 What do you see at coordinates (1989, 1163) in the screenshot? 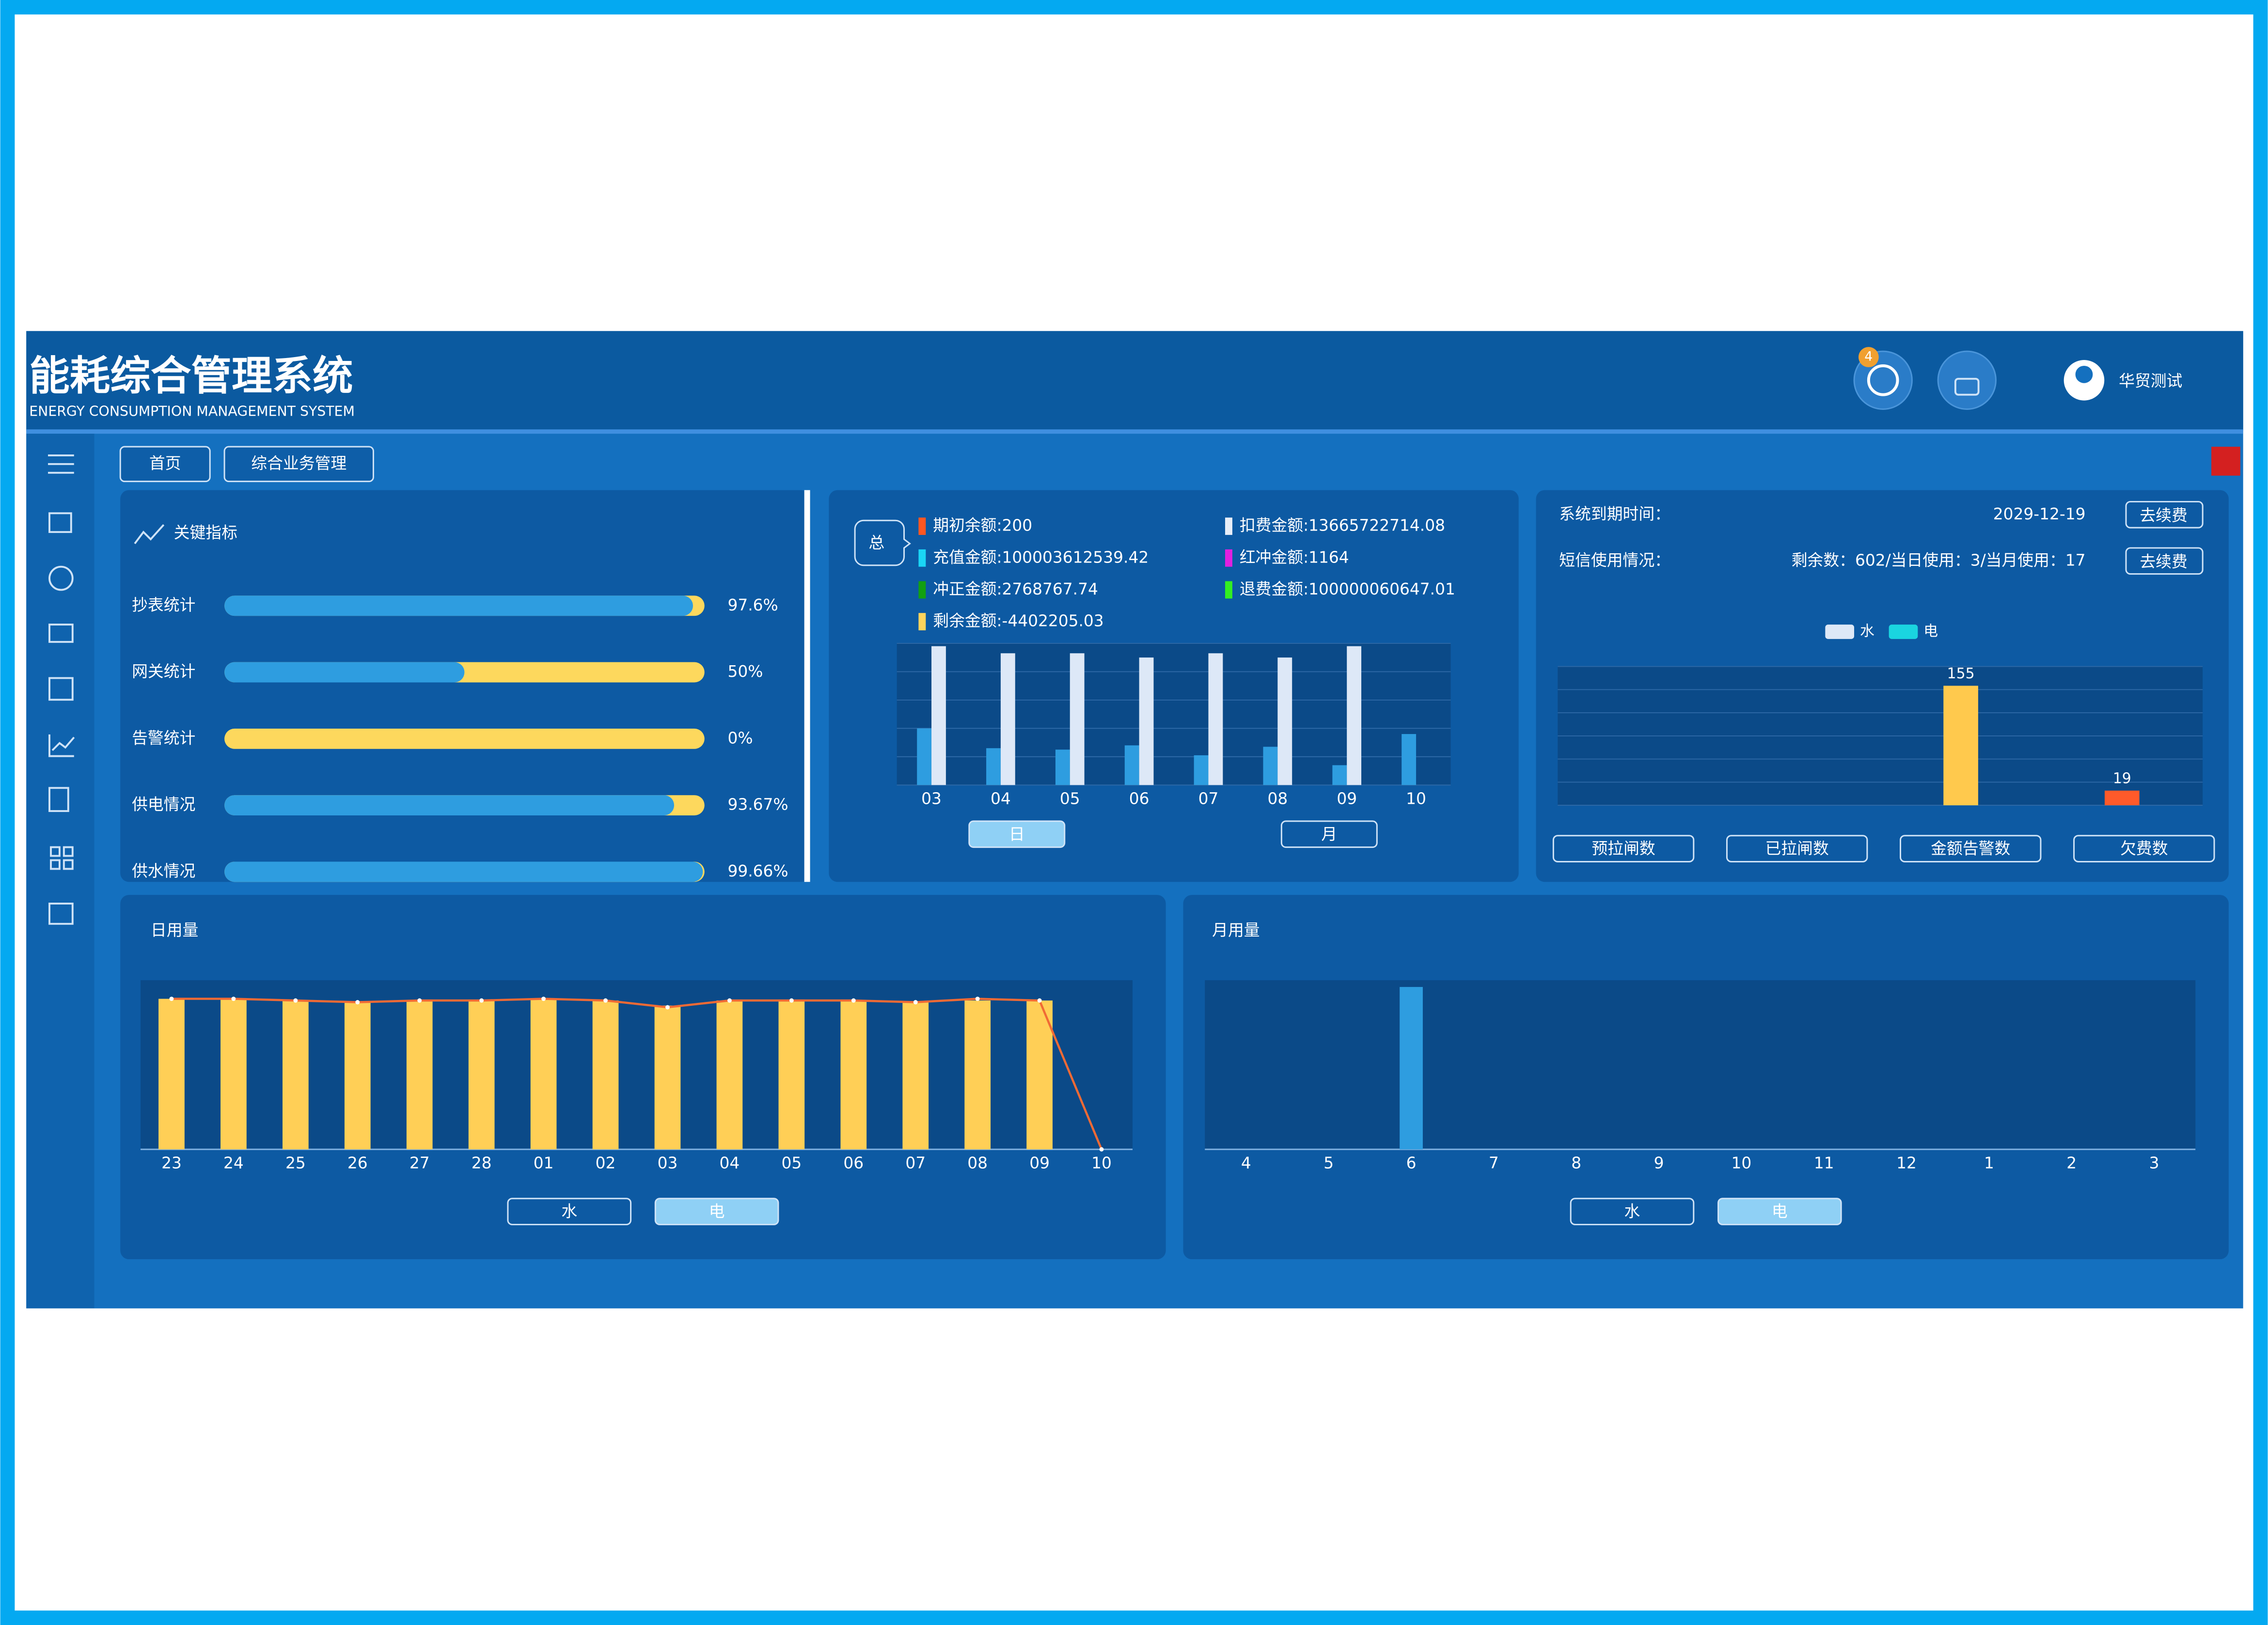
I see `x-tick-label: 1` at bounding box center [1989, 1163].